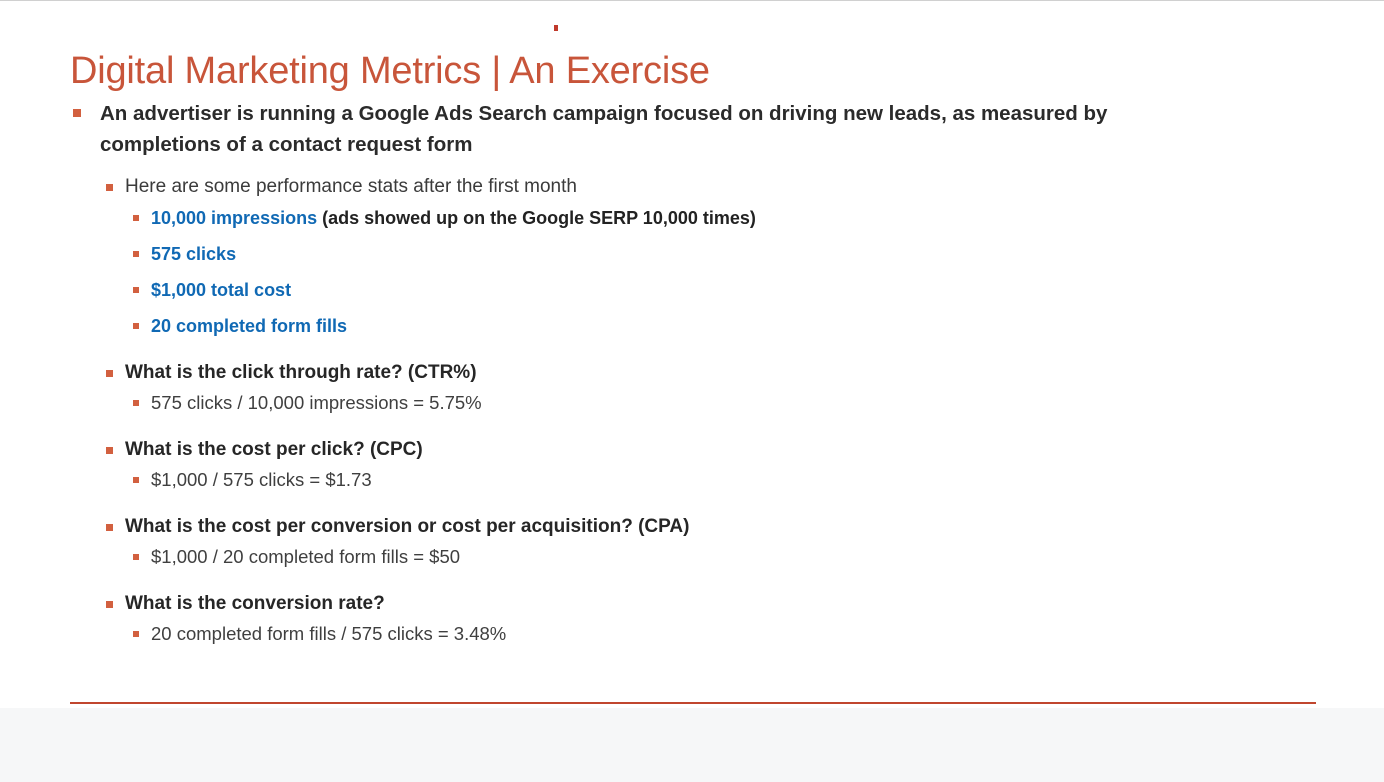  I want to click on slide-footer-area, so click(692, 745).